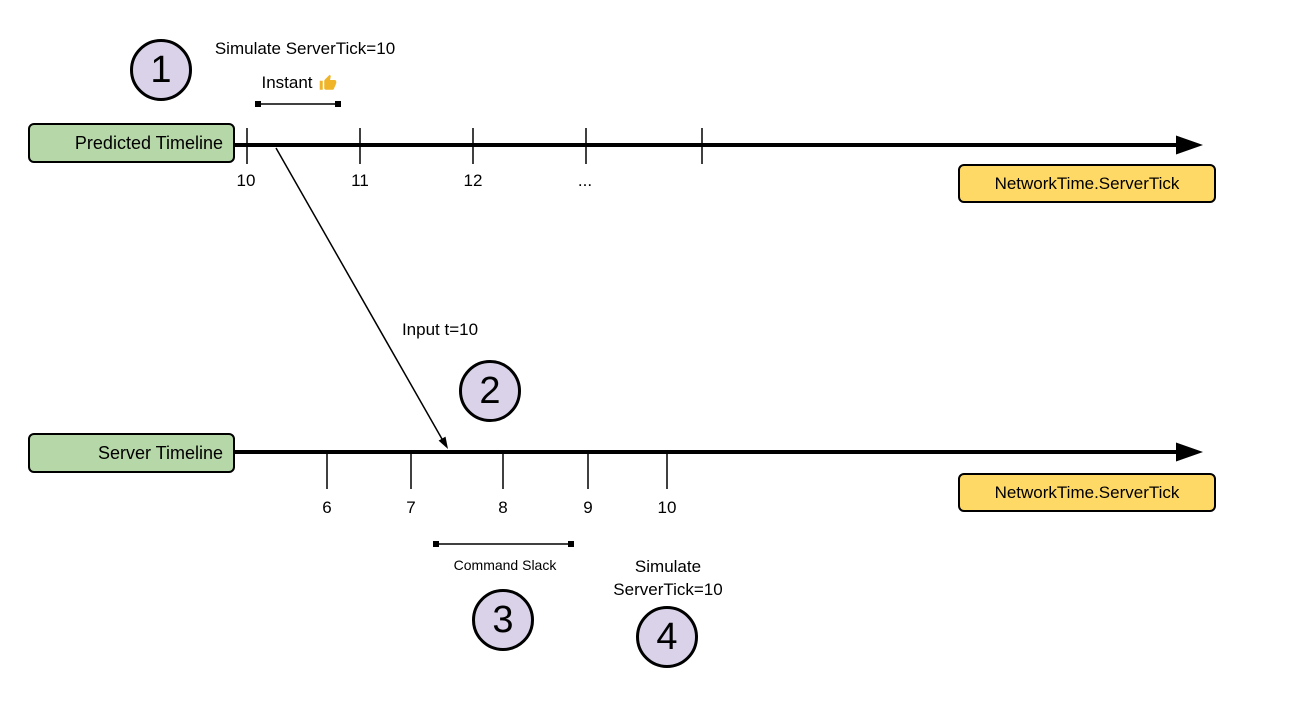 The image size is (1305, 703). What do you see at coordinates (327, 507) in the screenshot?
I see `server-tick-label-6: 6` at bounding box center [327, 507].